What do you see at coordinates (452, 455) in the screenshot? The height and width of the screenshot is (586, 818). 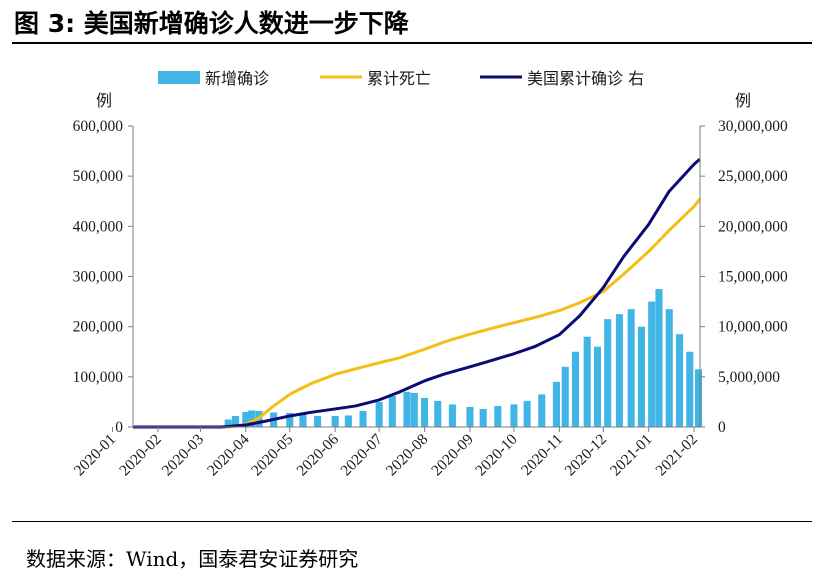 I see `x-tick-label: 2020-09` at bounding box center [452, 455].